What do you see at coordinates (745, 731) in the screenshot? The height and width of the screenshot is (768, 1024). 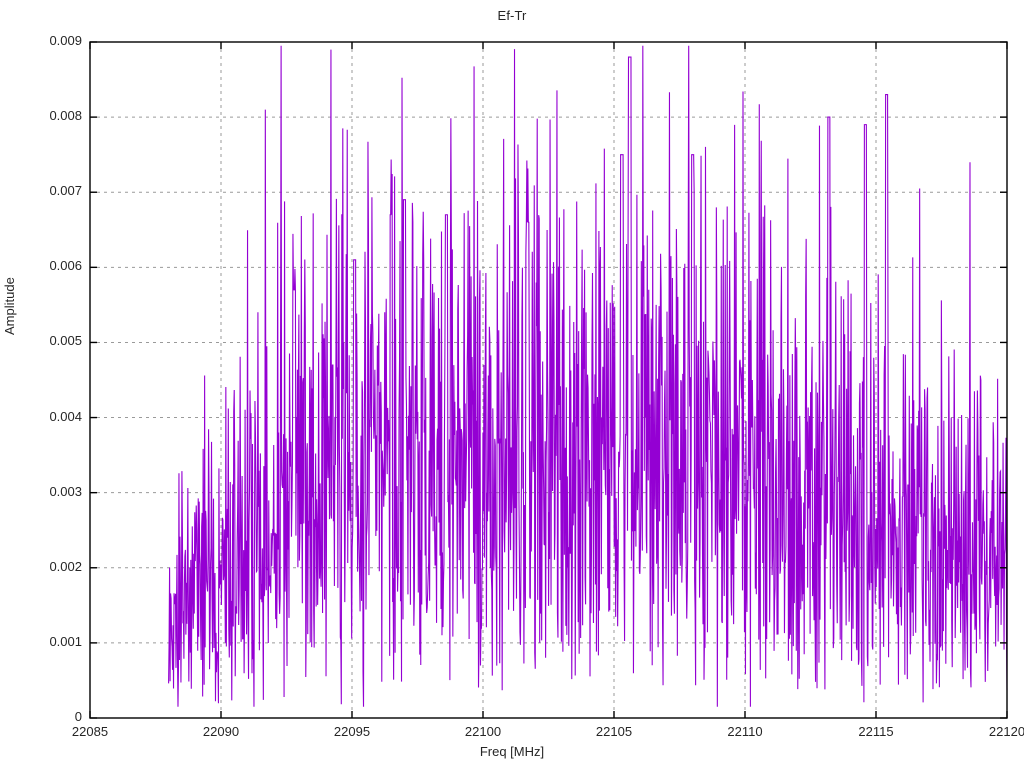 I see `x-tick-label: 22110` at bounding box center [745, 731].